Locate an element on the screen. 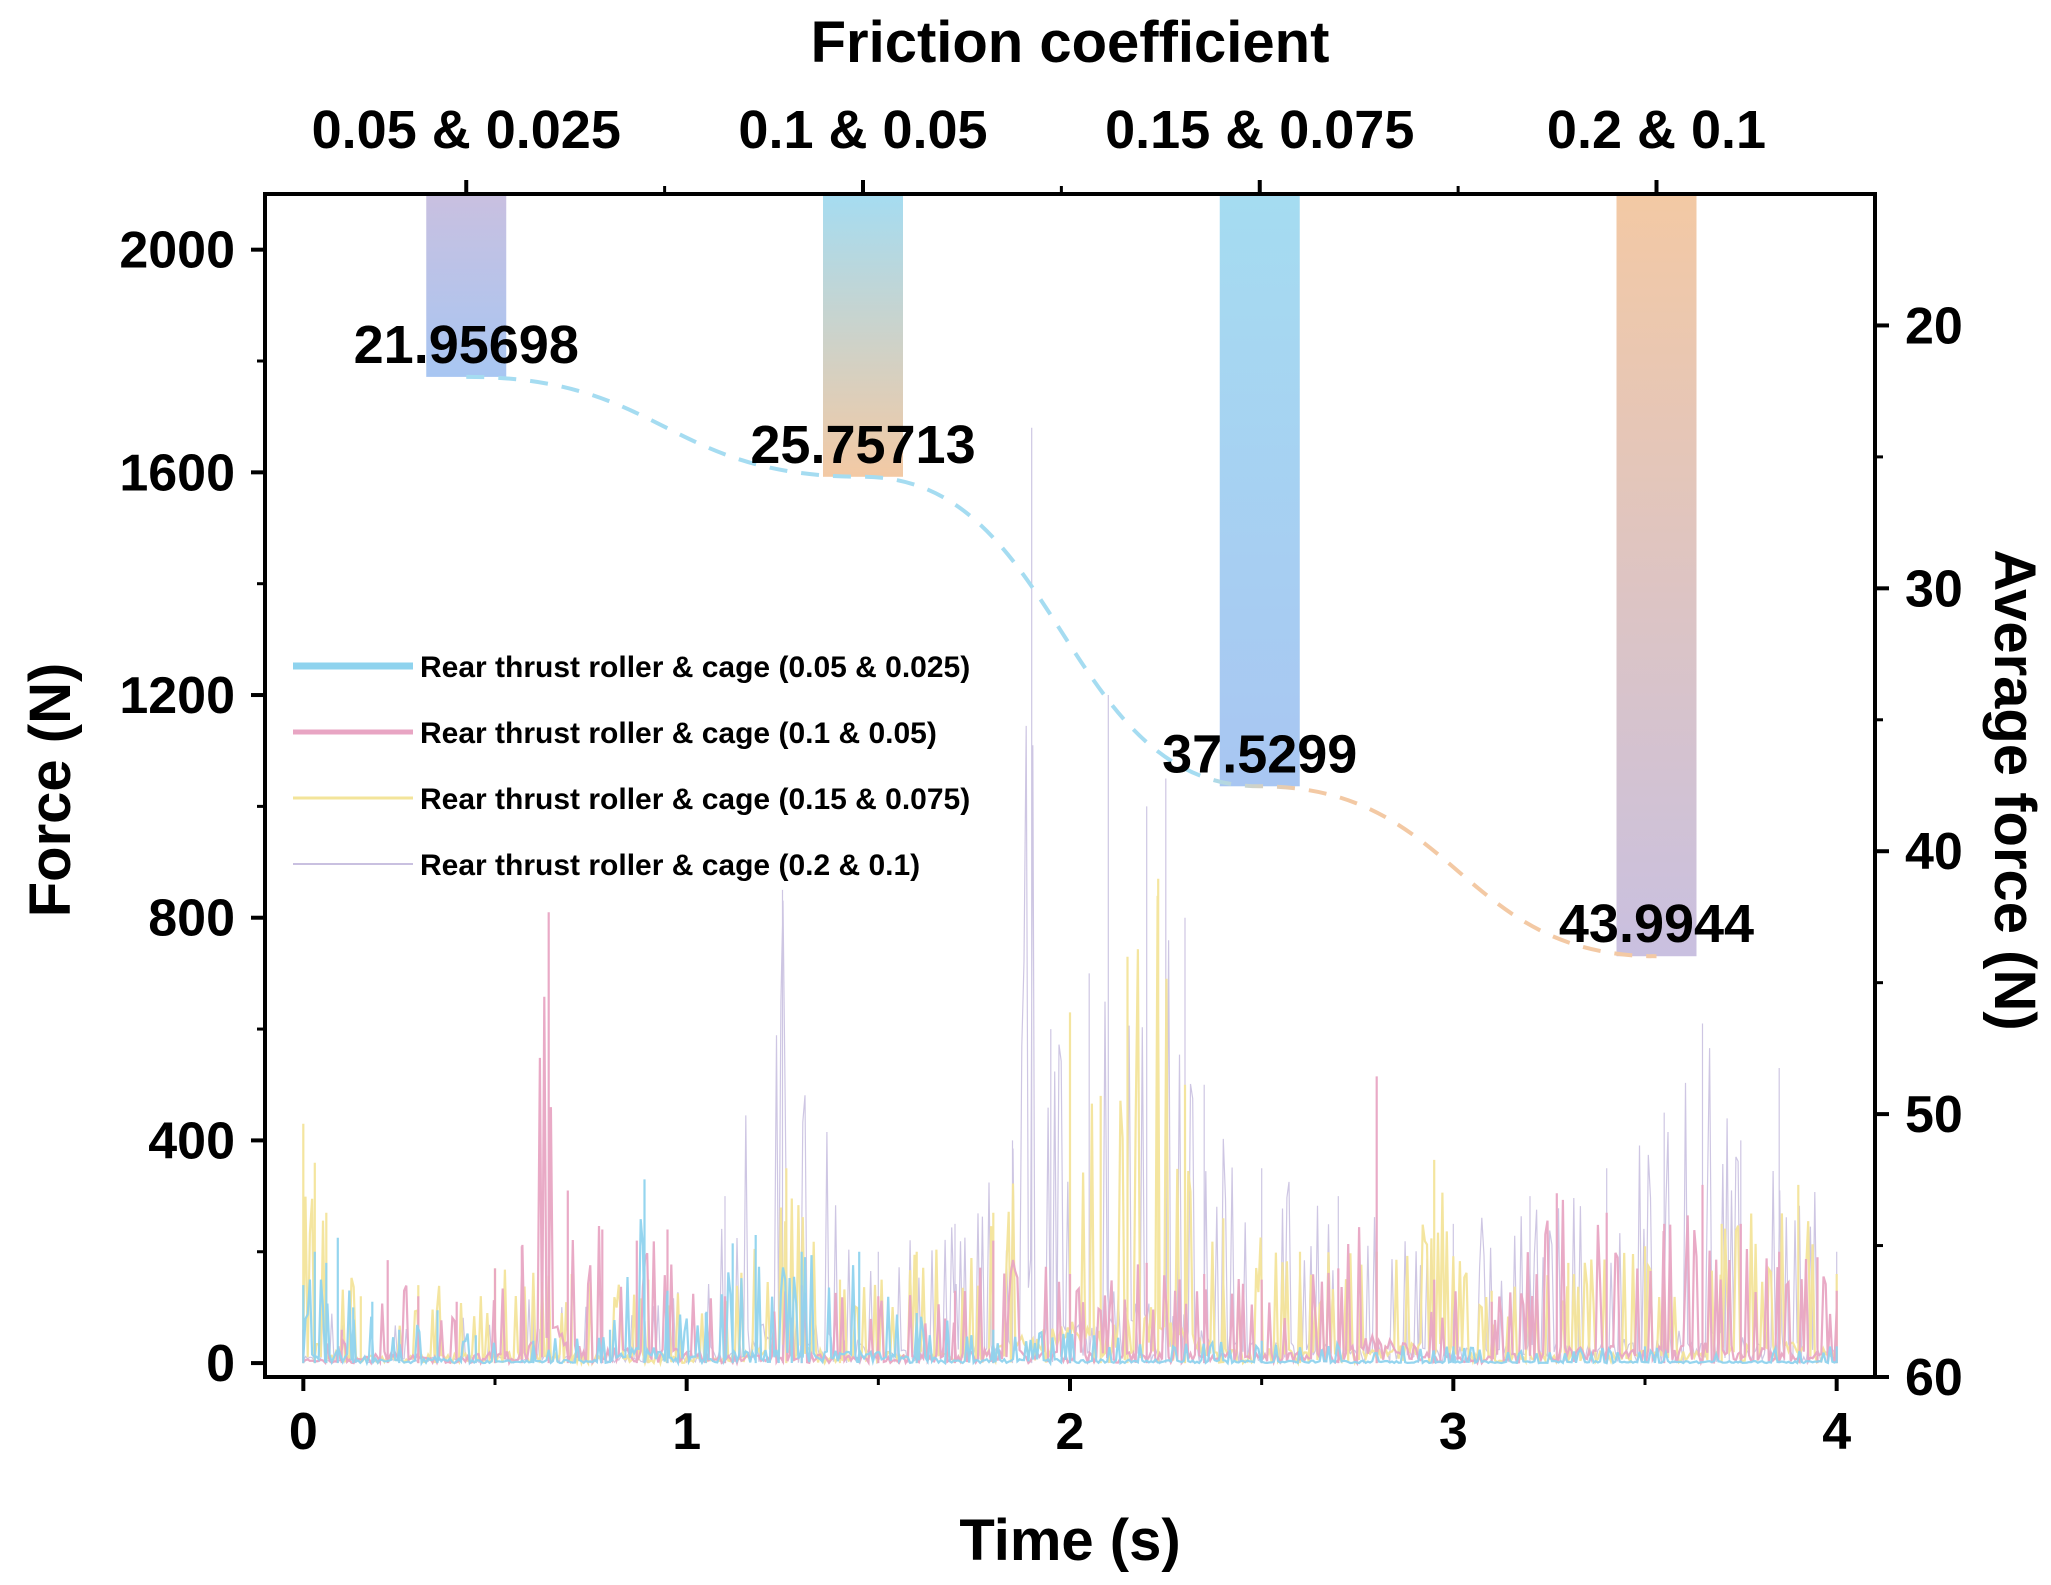 This screenshot has width=2051, height=1585. y-tick-label: 0 is located at coordinates (220, 1364).